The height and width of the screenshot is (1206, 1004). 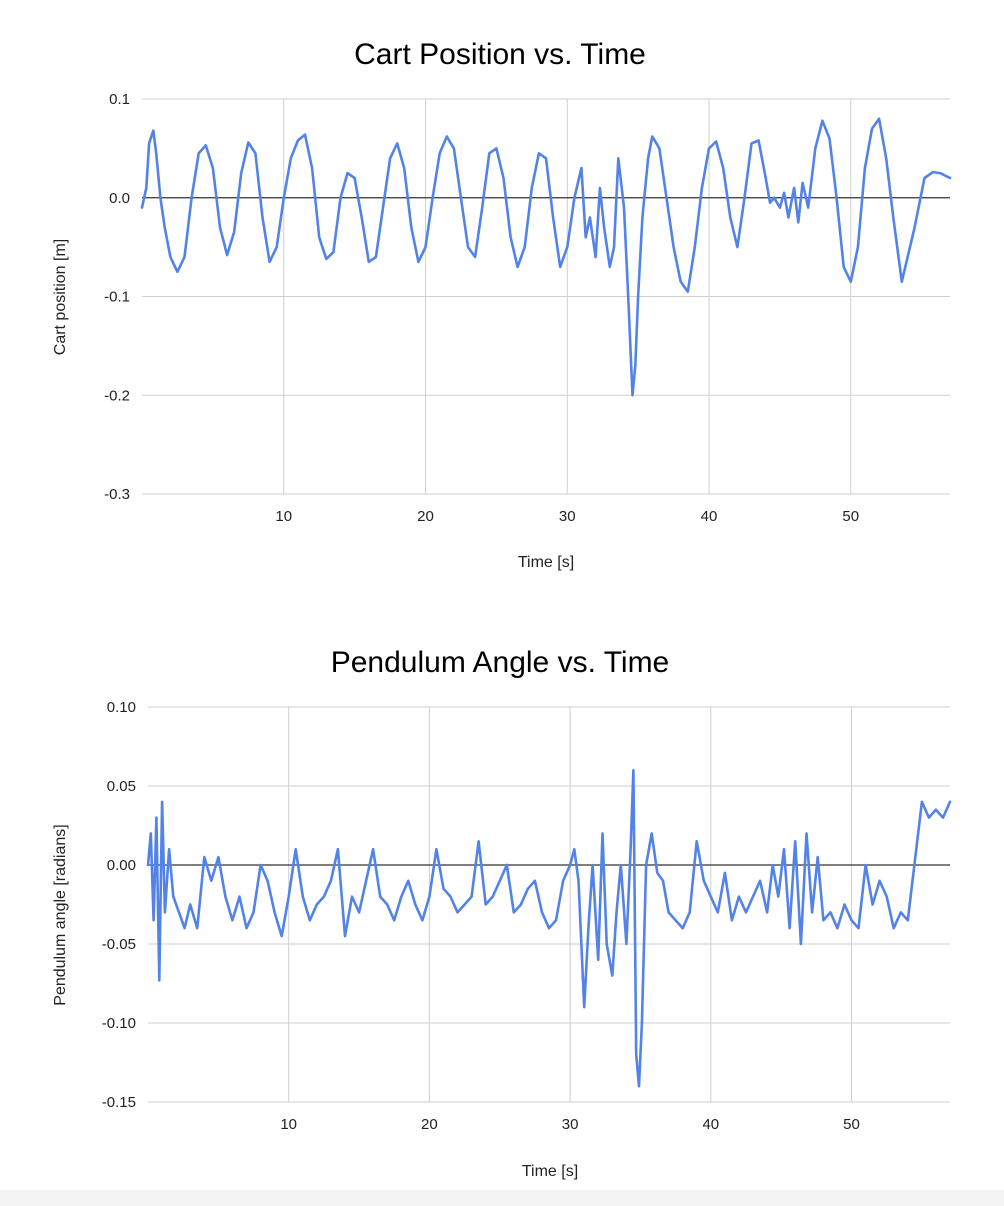 What do you see at coordinates (117, 395) in the screenshot?
I see `y-tick-label: -0.2` at bounding box center [117, 395].